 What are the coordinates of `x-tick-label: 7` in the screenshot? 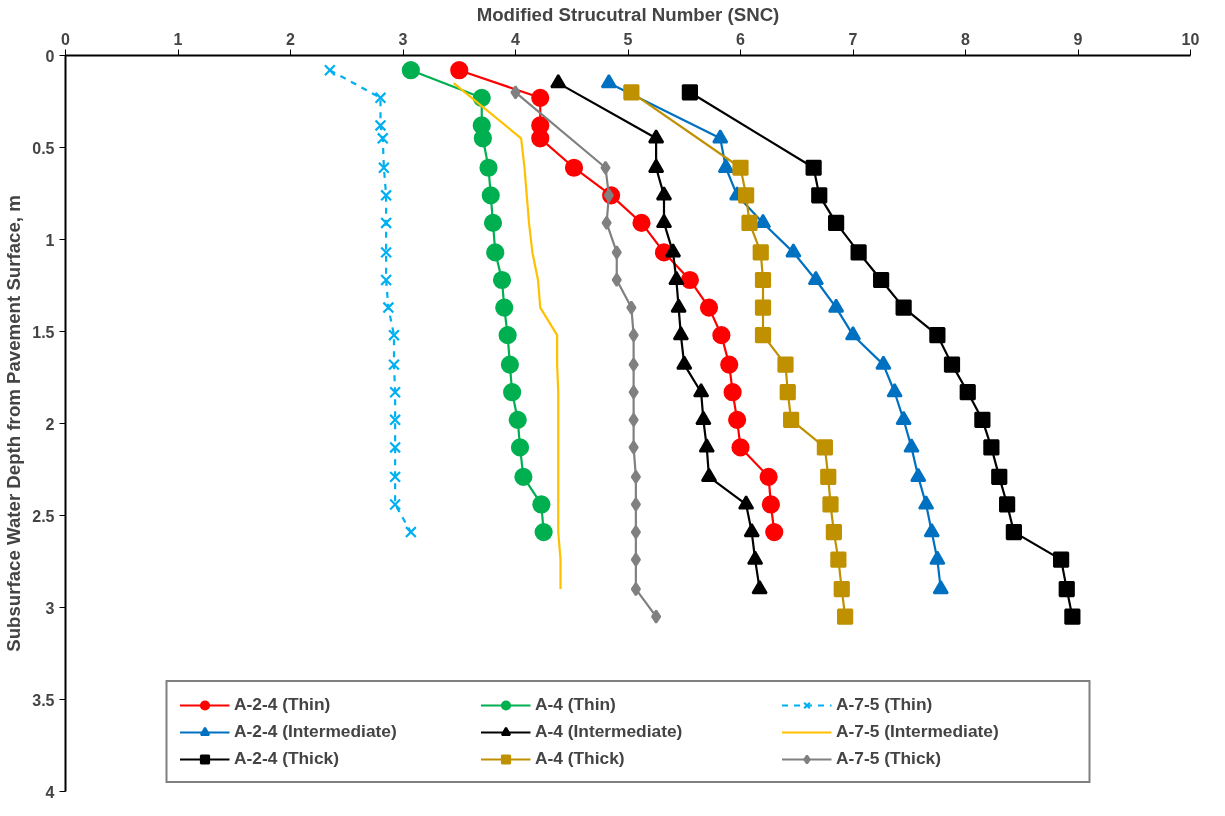 It's located at (853, 39).